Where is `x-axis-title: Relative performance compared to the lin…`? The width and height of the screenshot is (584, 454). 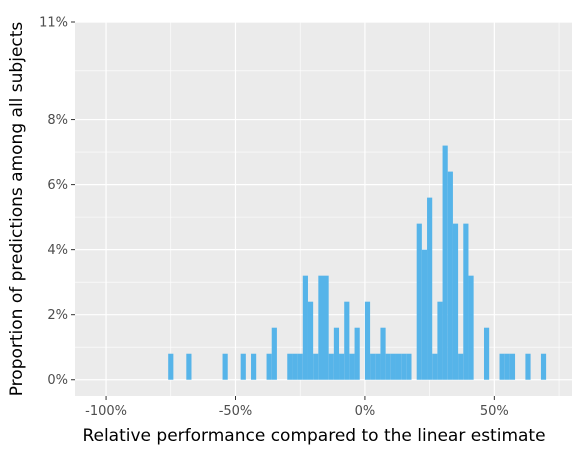
x-axis-title: Relative performance compared to the lin… is located at coordinates (313, 436).